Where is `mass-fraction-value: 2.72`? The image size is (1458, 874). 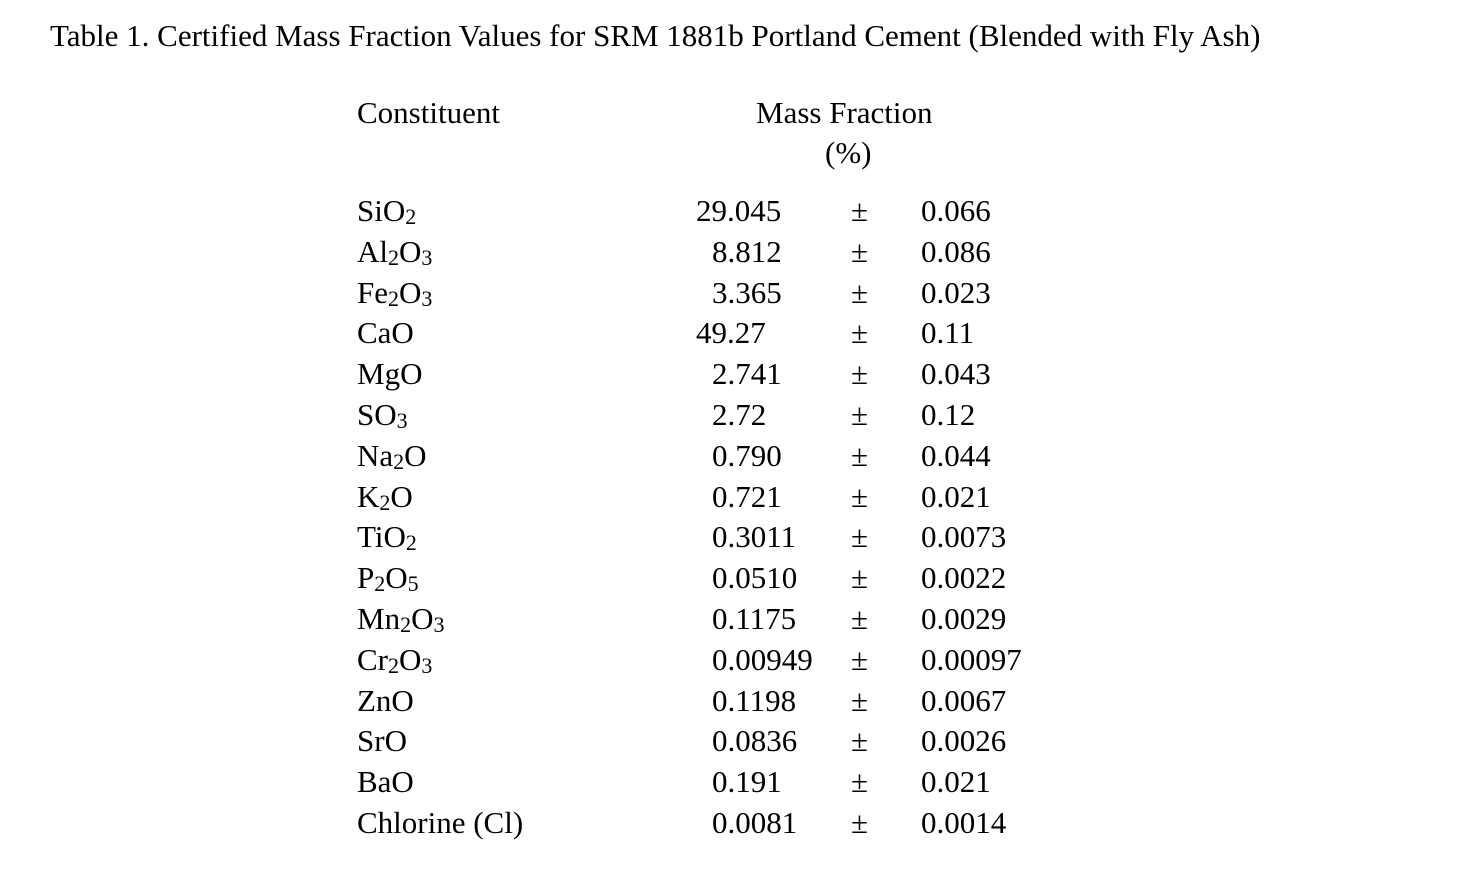
mass-fraction-value: 2.72 is located at coordinates (739, 414).